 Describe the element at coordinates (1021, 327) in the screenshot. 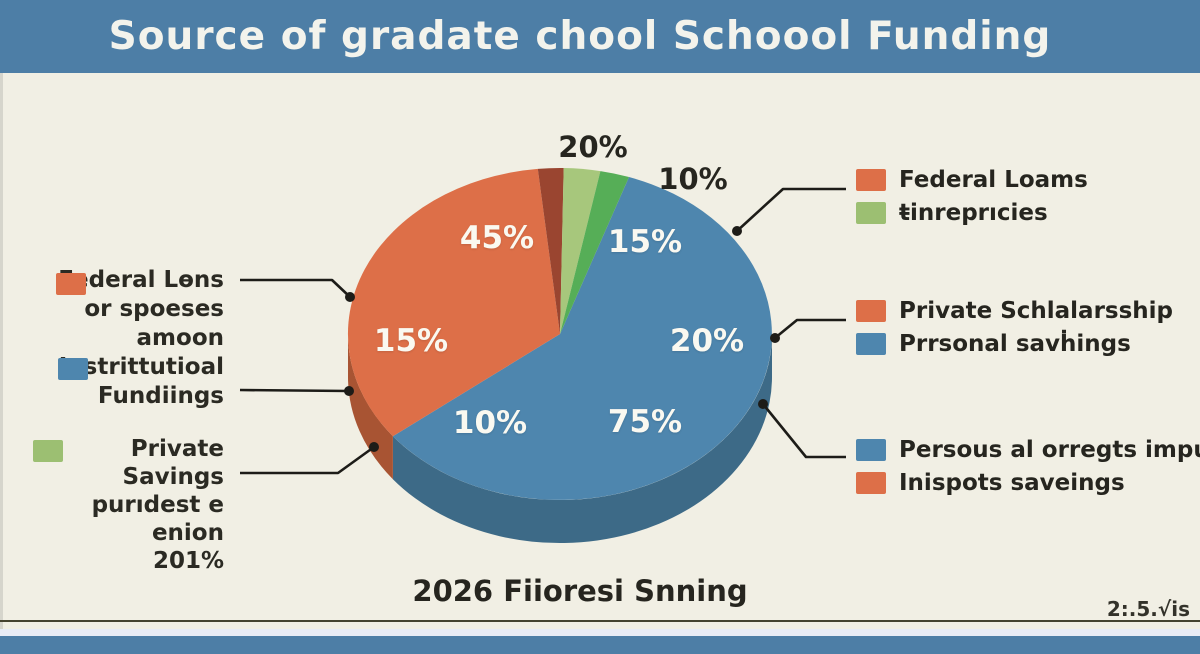

I see `legend-right-block-2: Private Schlalarsship Prrsonal savḣings` at that location.